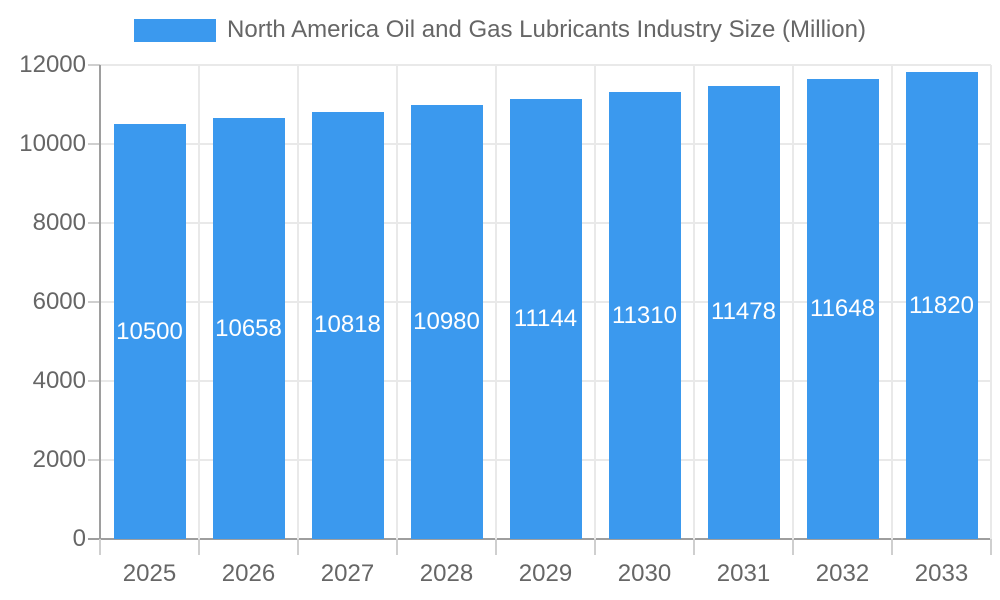 This screenshot has width=1000, height=600. I want to click on x-axis-label: 2032, so click(842, 573).